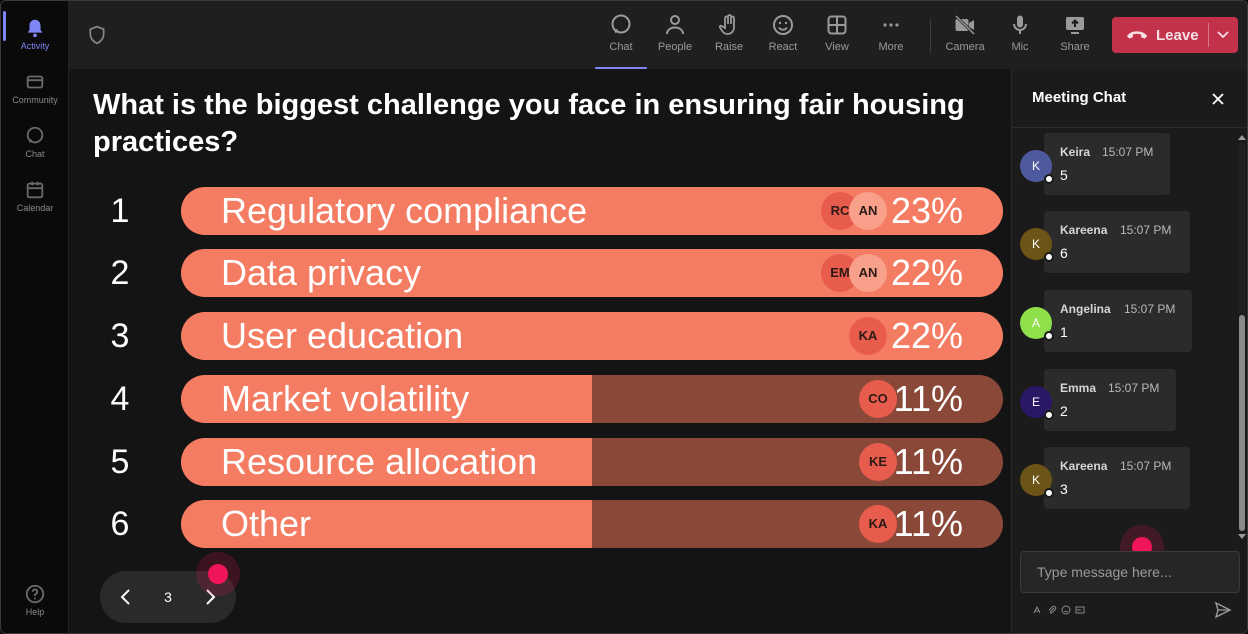 The height and width of the screenshot is (634, 1248). I want to click on view-button-label: View, so click(837, 47).